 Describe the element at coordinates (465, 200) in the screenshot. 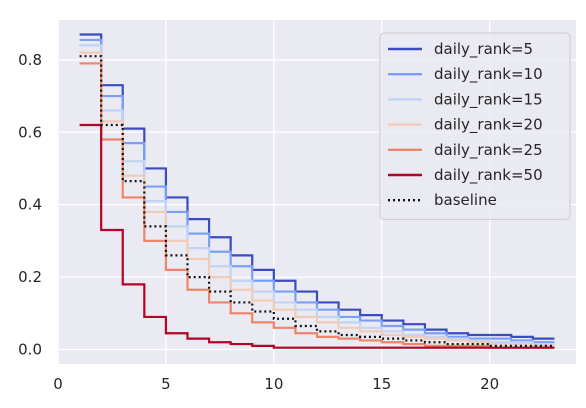

I see `legend-entry: baseline` at that location.